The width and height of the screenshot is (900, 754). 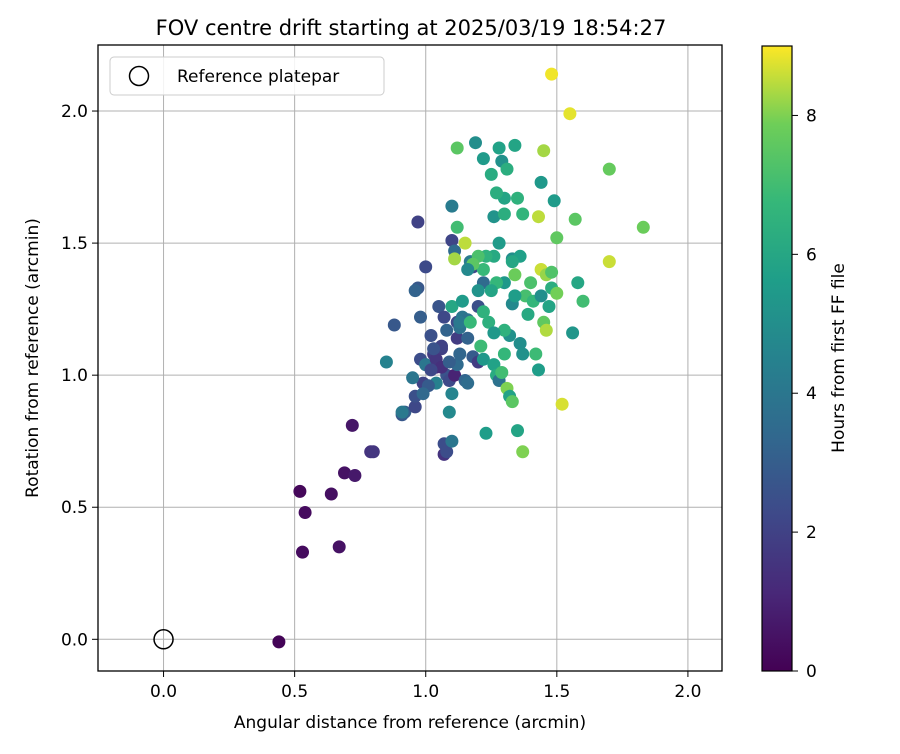 What do you see at coordinates (33, 358) in the screenshot?
I see `y-axis-label: Rotation from reference (arcmin)` at bounding box center [33, 358].